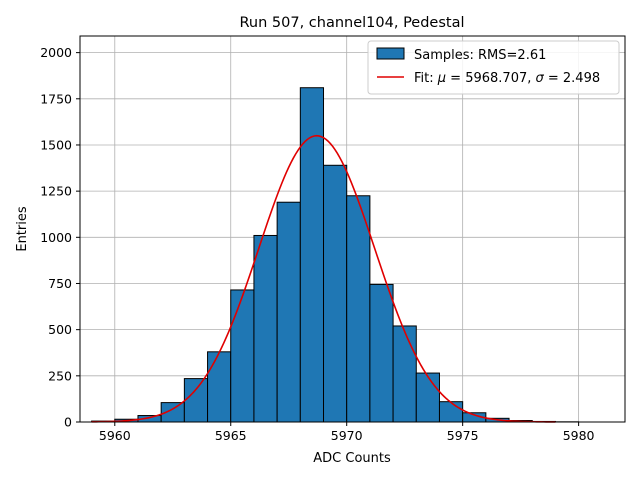 The image size is (640, 484). What do you see at coordinates (60, 375) in the screenshot?
I see `y-tick-label: 250` at bounding box center [60, 375].